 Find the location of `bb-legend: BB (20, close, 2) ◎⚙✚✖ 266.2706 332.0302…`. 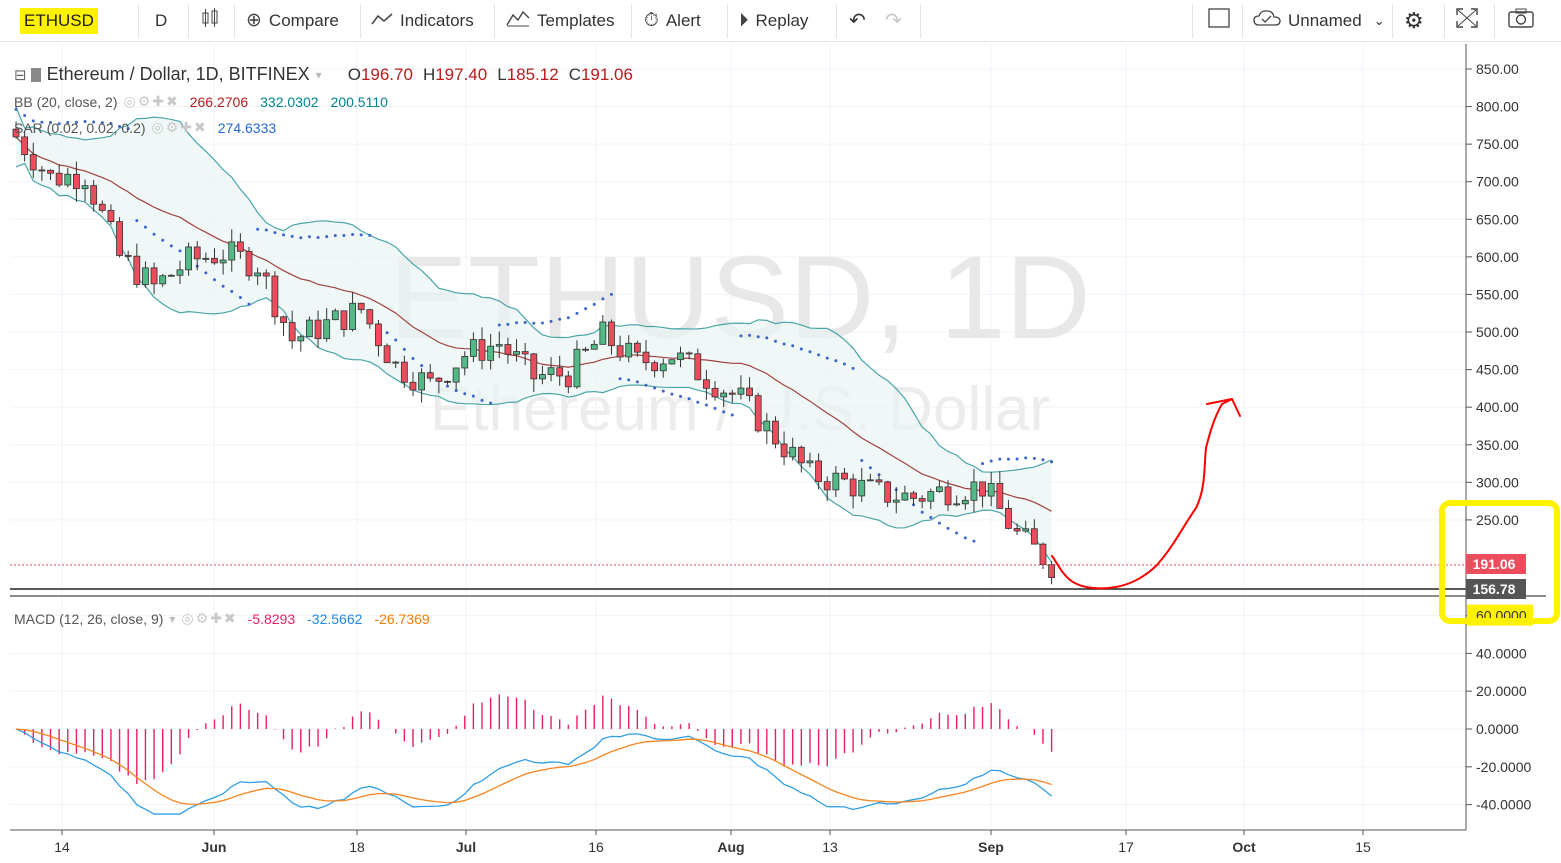

bb-legend: BB (20, close, 2) ◎⚙✚✖ 266.2706 332.0302… is located at coordinates (201, 101).